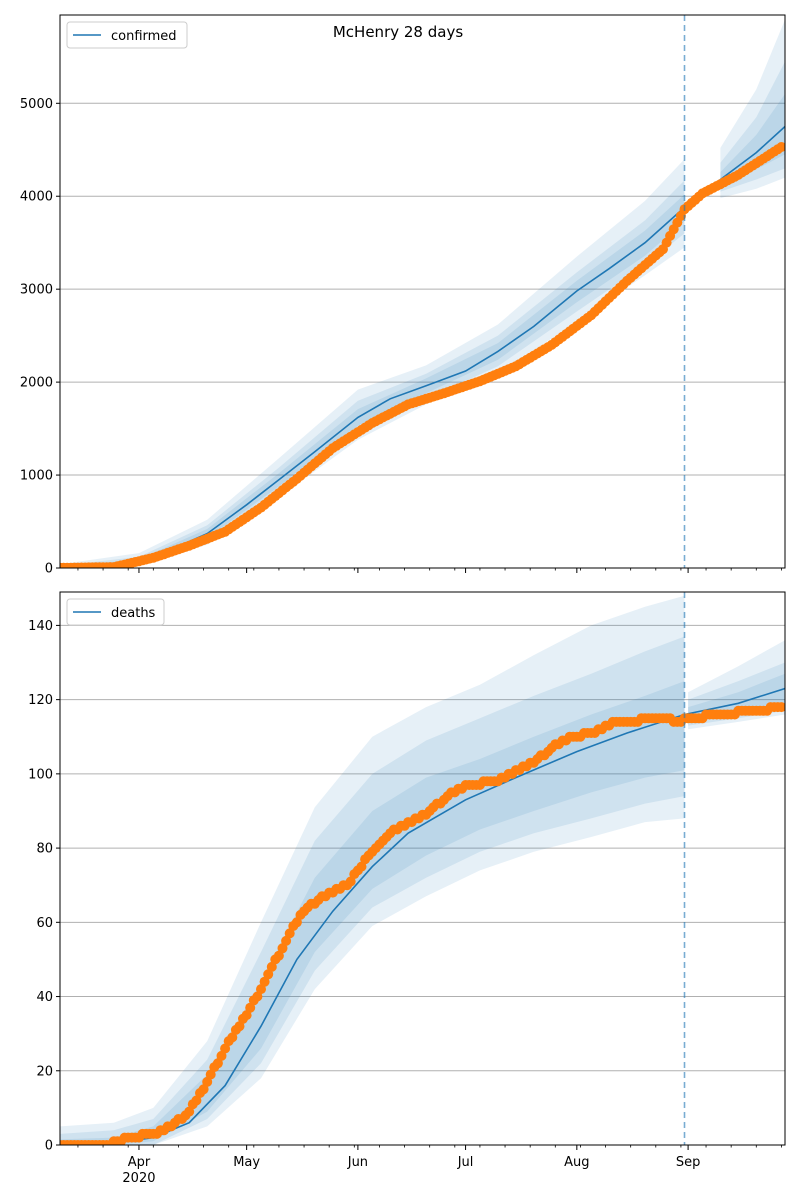 Image resolution: width=800 pixels, height=1200 pixels. Describe the element at coordinates (138, 1178) in the screenshot. I see `x-tick-sublabel: 2020` at that location.